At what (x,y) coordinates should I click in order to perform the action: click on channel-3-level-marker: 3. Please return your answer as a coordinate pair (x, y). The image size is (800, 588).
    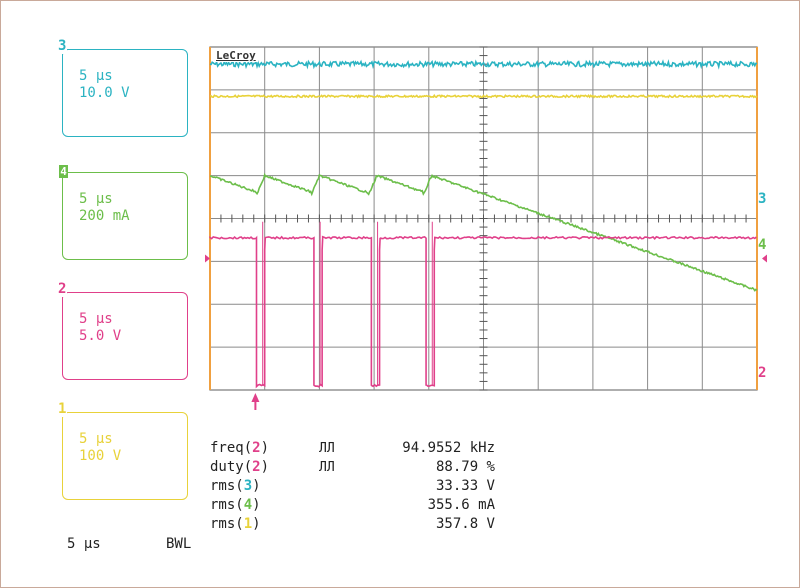
    Looking at the image, I should click on (762, 199).